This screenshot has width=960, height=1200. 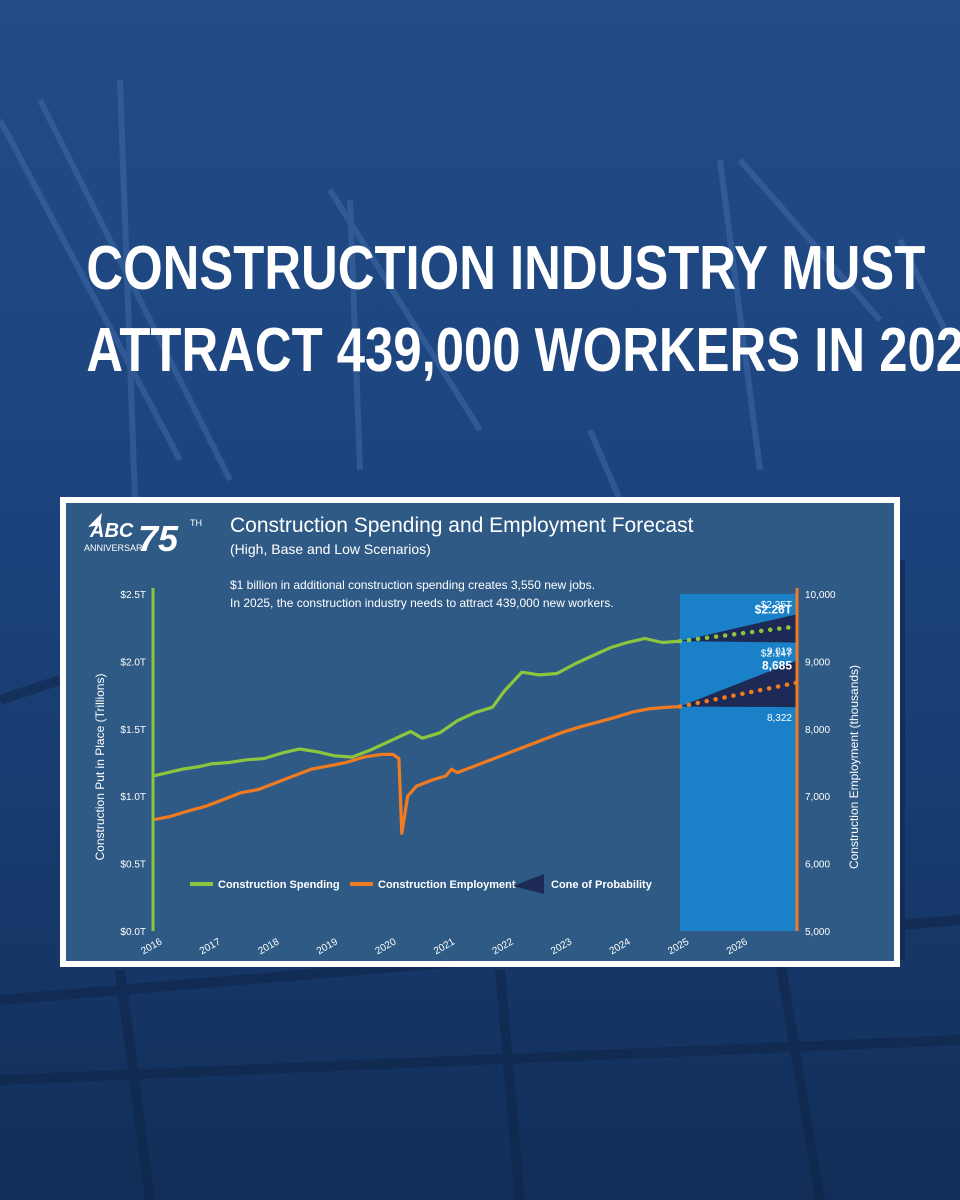 I want to click on legend-label-employment: Construction Employment, so click(x=447, y=885).